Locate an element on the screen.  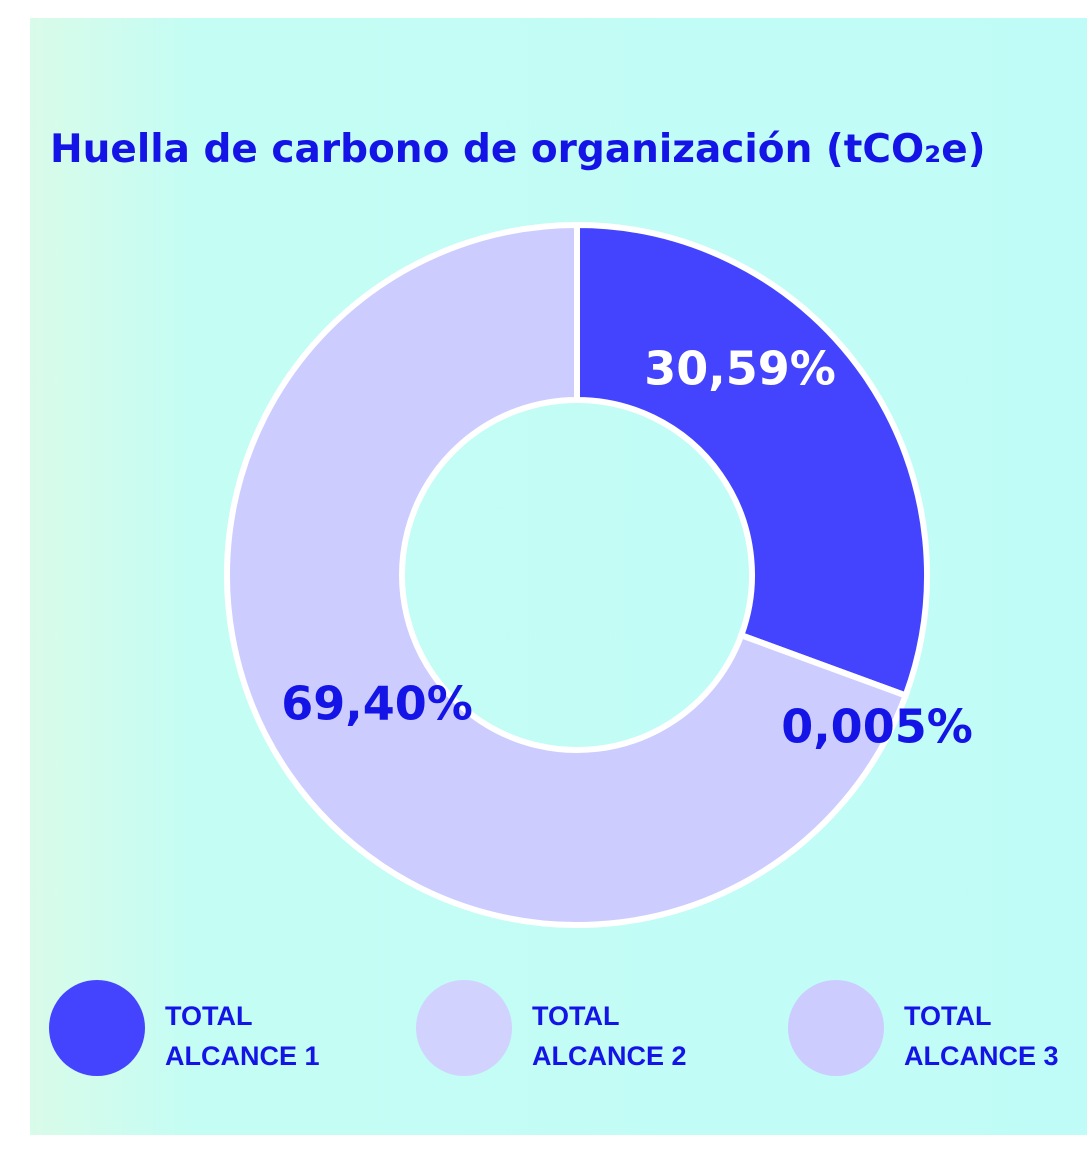
legend-label: TOTAL ALCANCE 1 is located at coordinates (242, 1036).